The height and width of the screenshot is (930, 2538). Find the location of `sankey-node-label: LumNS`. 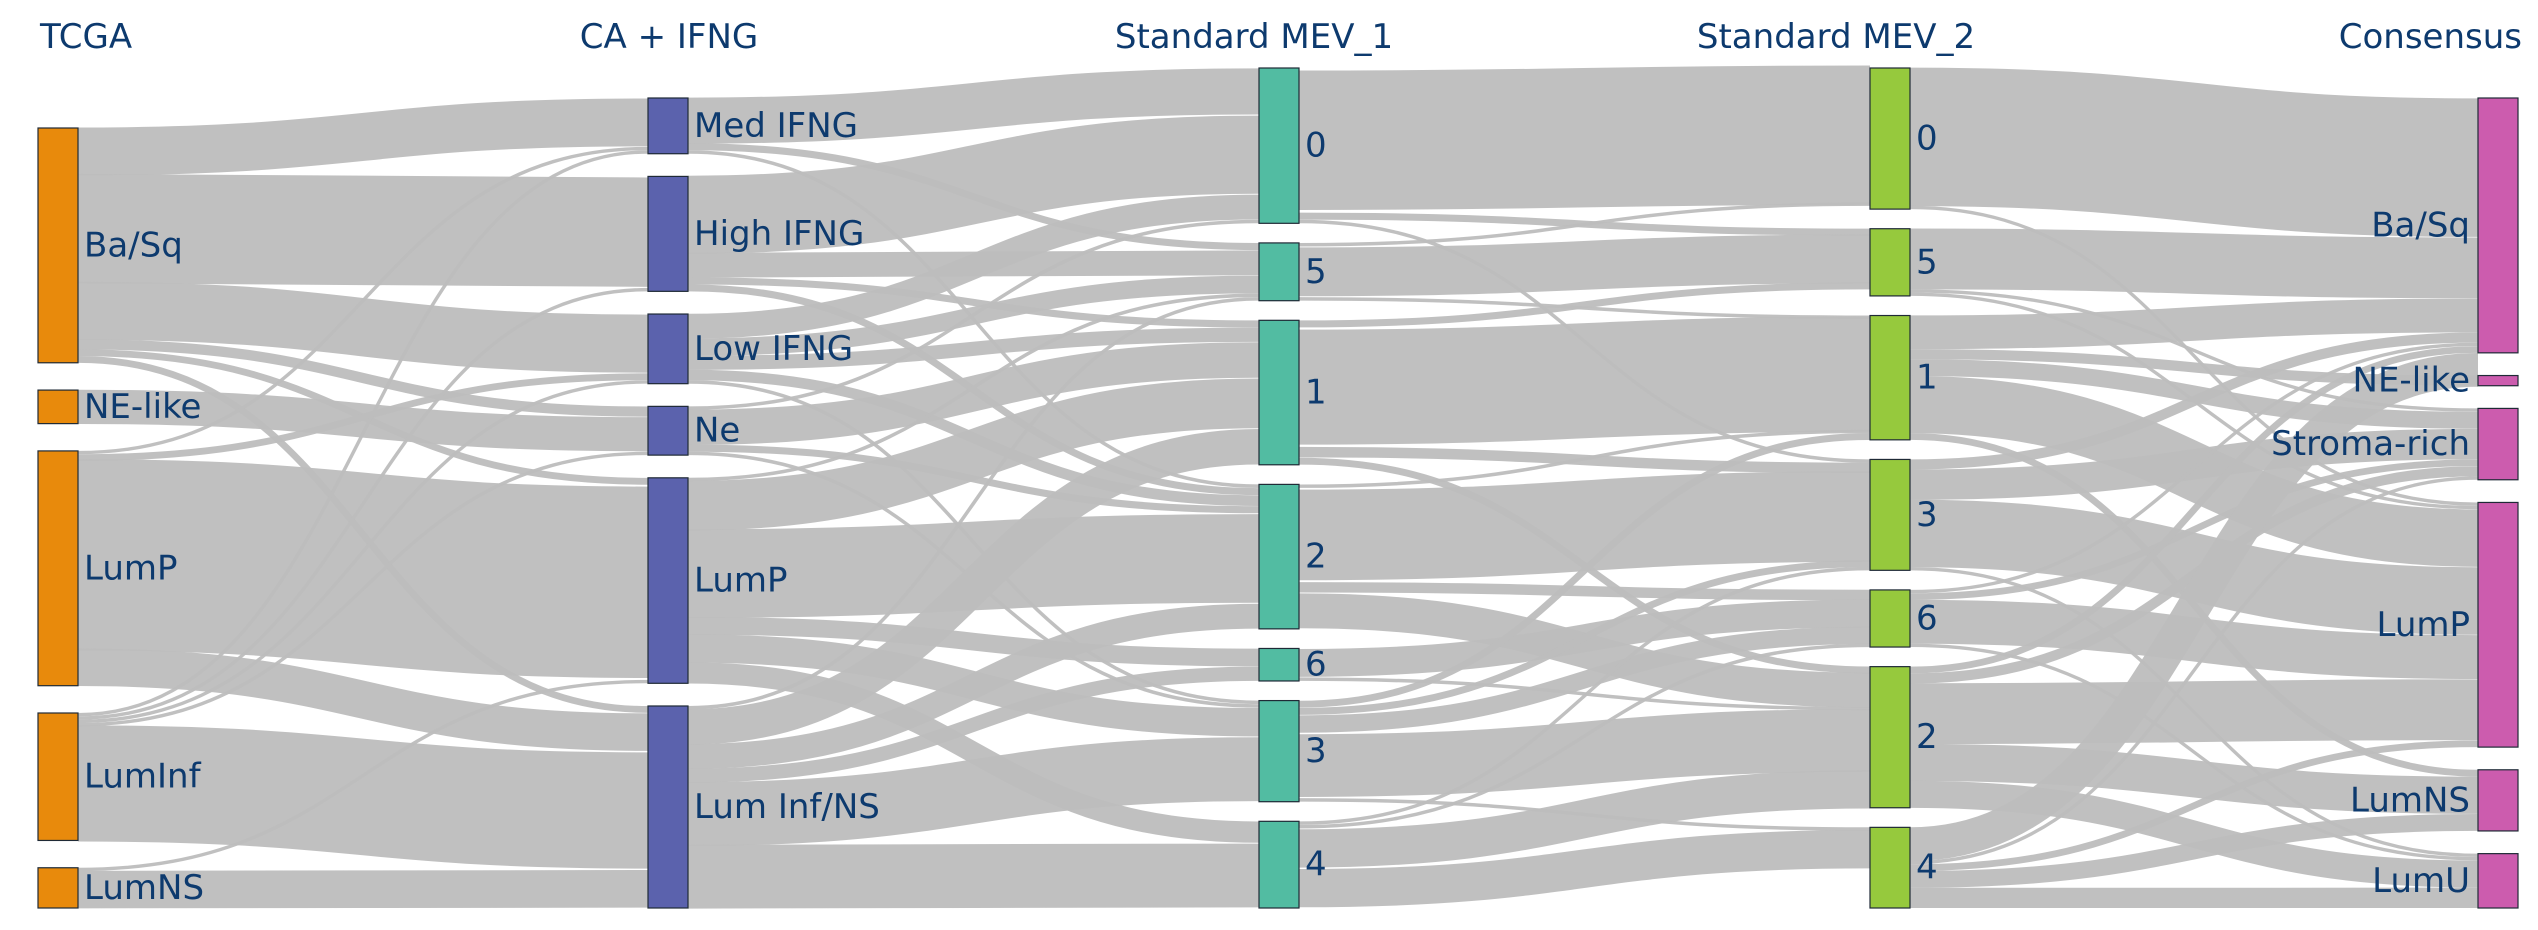

sankey-node-label: LumNS is located at coordinates (2410, 800).